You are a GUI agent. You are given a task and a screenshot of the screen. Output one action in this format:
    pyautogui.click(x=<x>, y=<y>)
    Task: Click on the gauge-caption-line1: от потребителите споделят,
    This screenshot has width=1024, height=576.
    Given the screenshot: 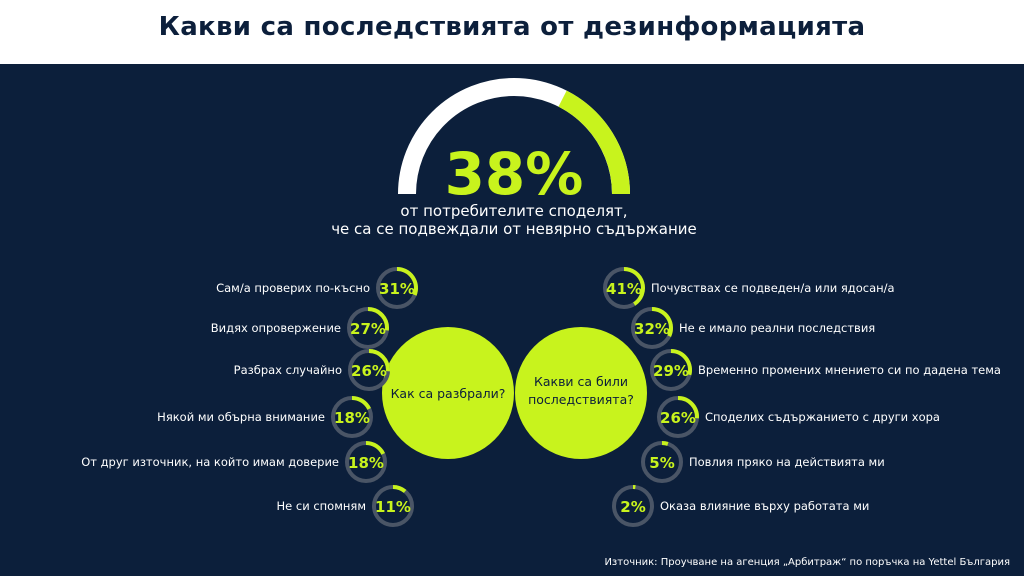 What is the action you would take?
    pyautogui.click(x=513, y=211)
    